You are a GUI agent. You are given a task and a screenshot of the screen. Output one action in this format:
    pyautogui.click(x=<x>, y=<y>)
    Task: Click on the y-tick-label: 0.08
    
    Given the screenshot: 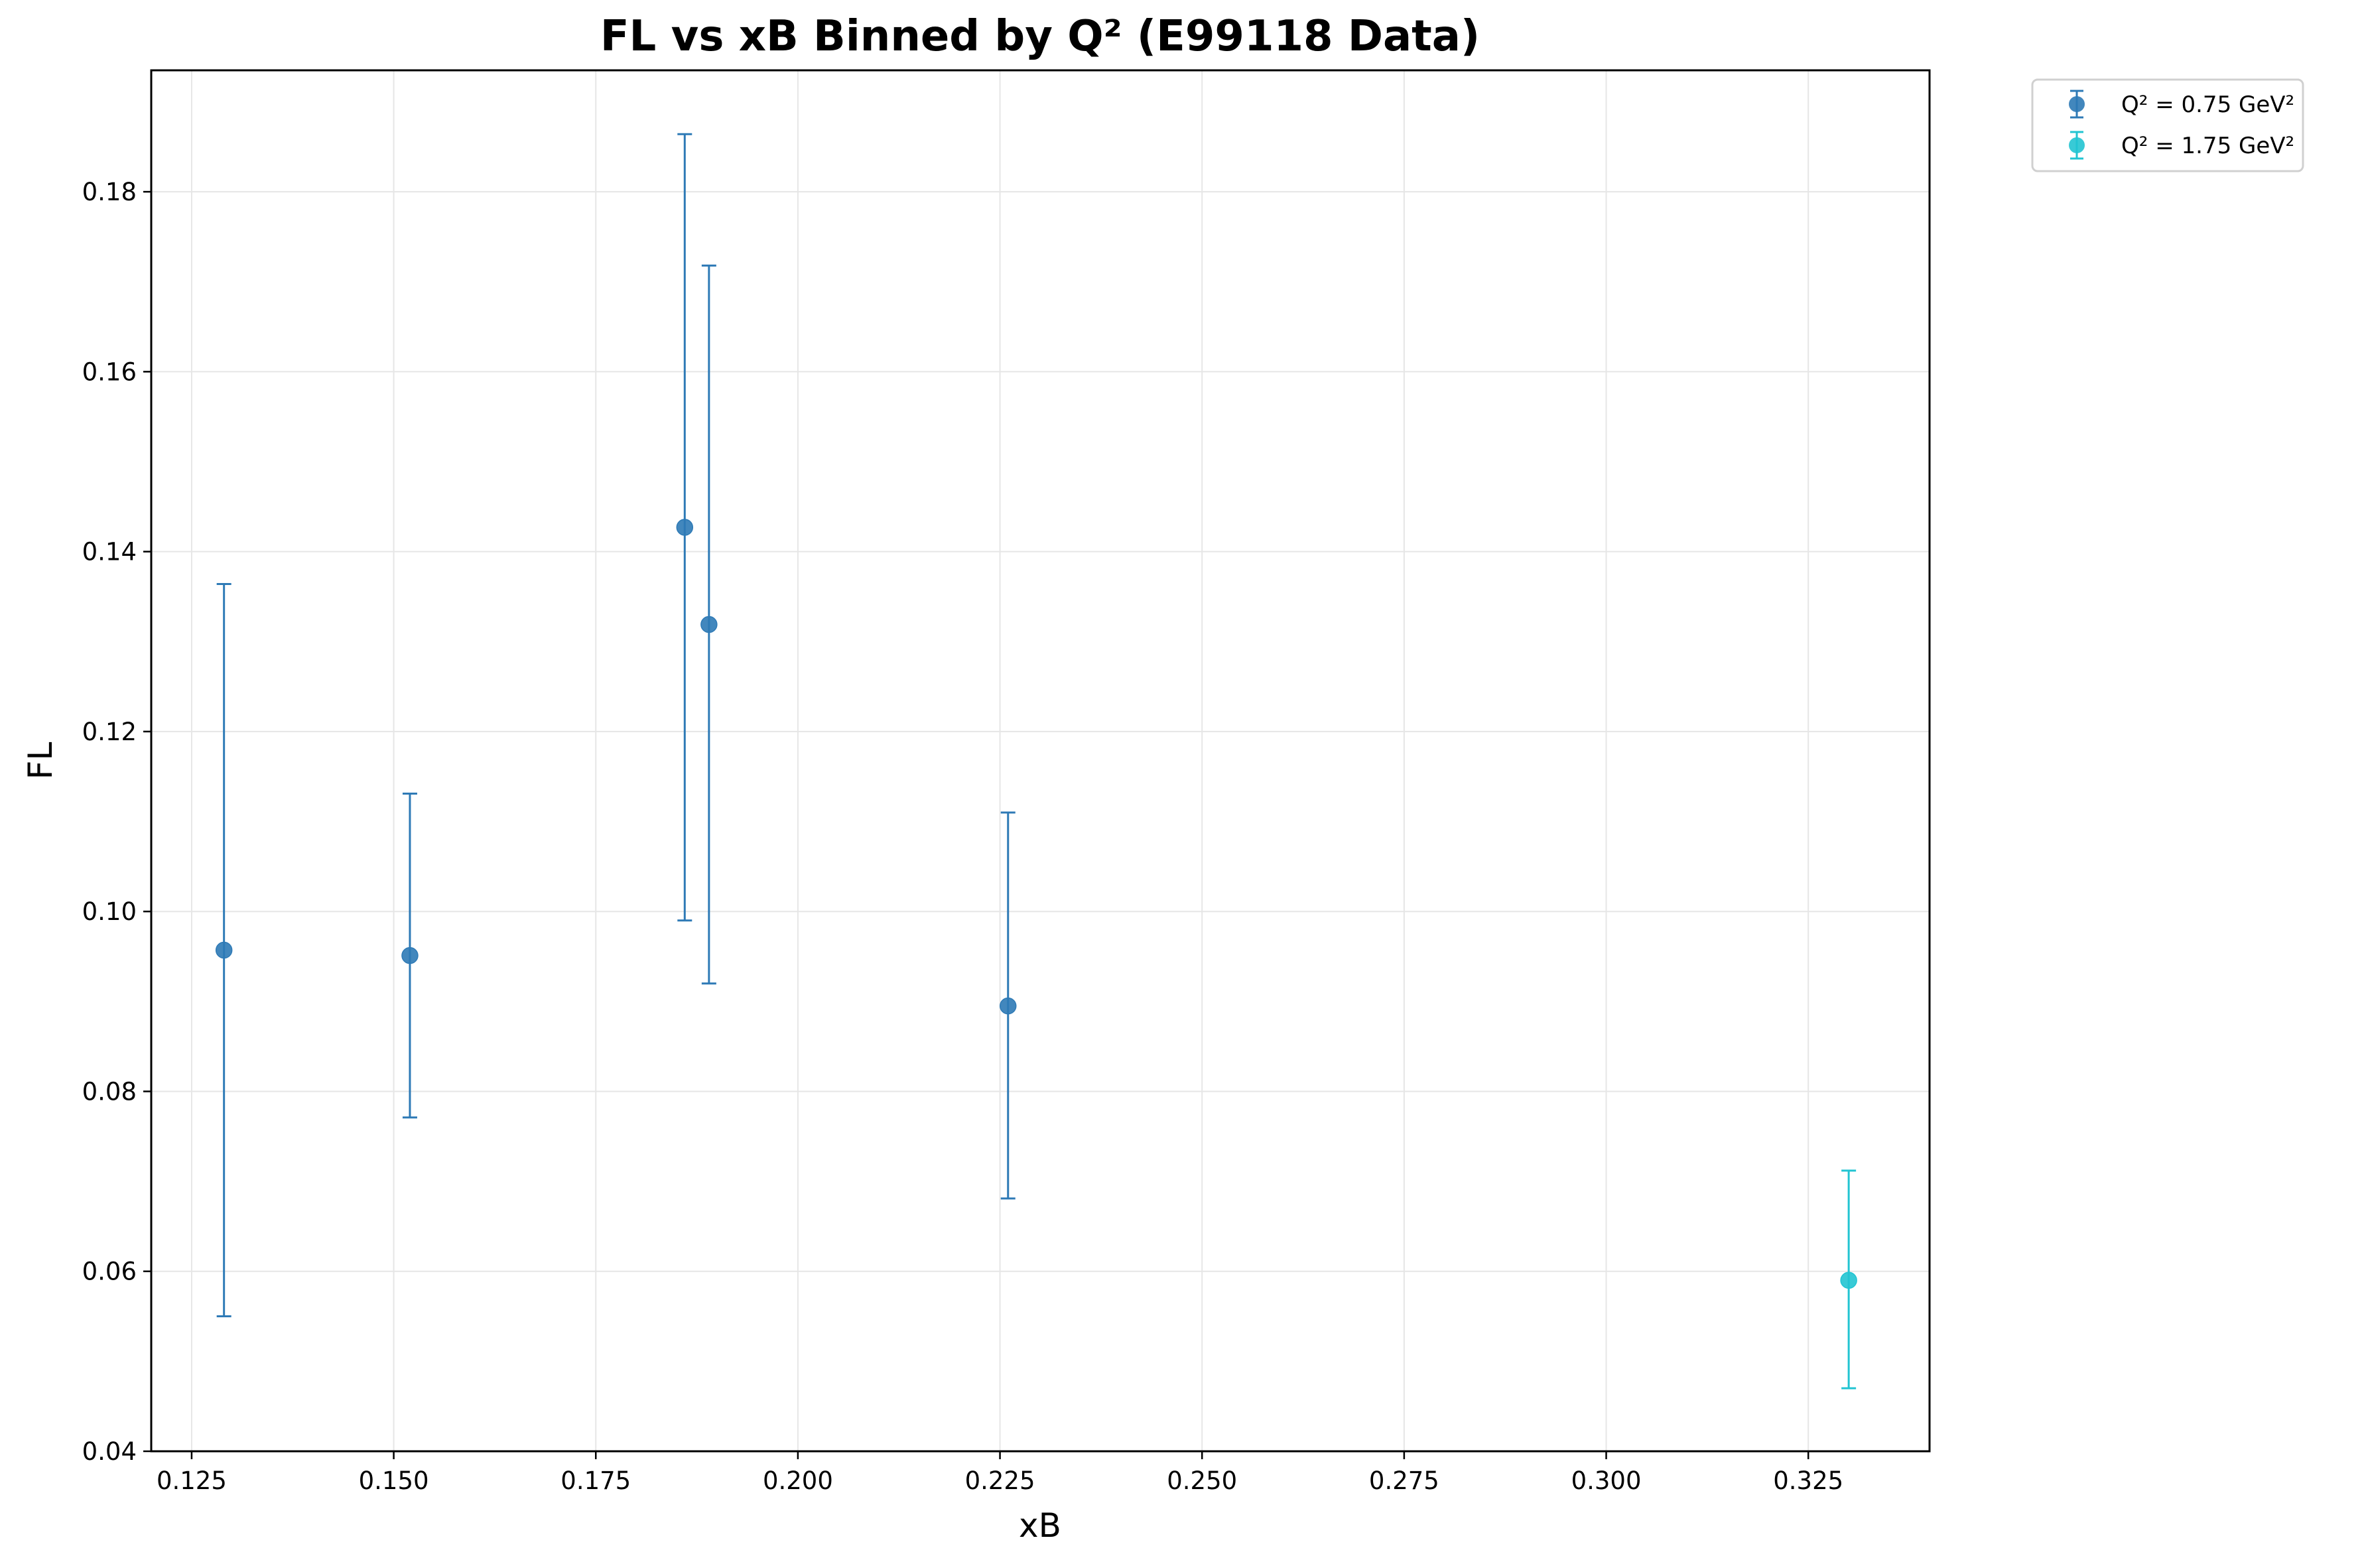 What is the action you would take?
    pyautogui.click(x=109, y=1091)
    